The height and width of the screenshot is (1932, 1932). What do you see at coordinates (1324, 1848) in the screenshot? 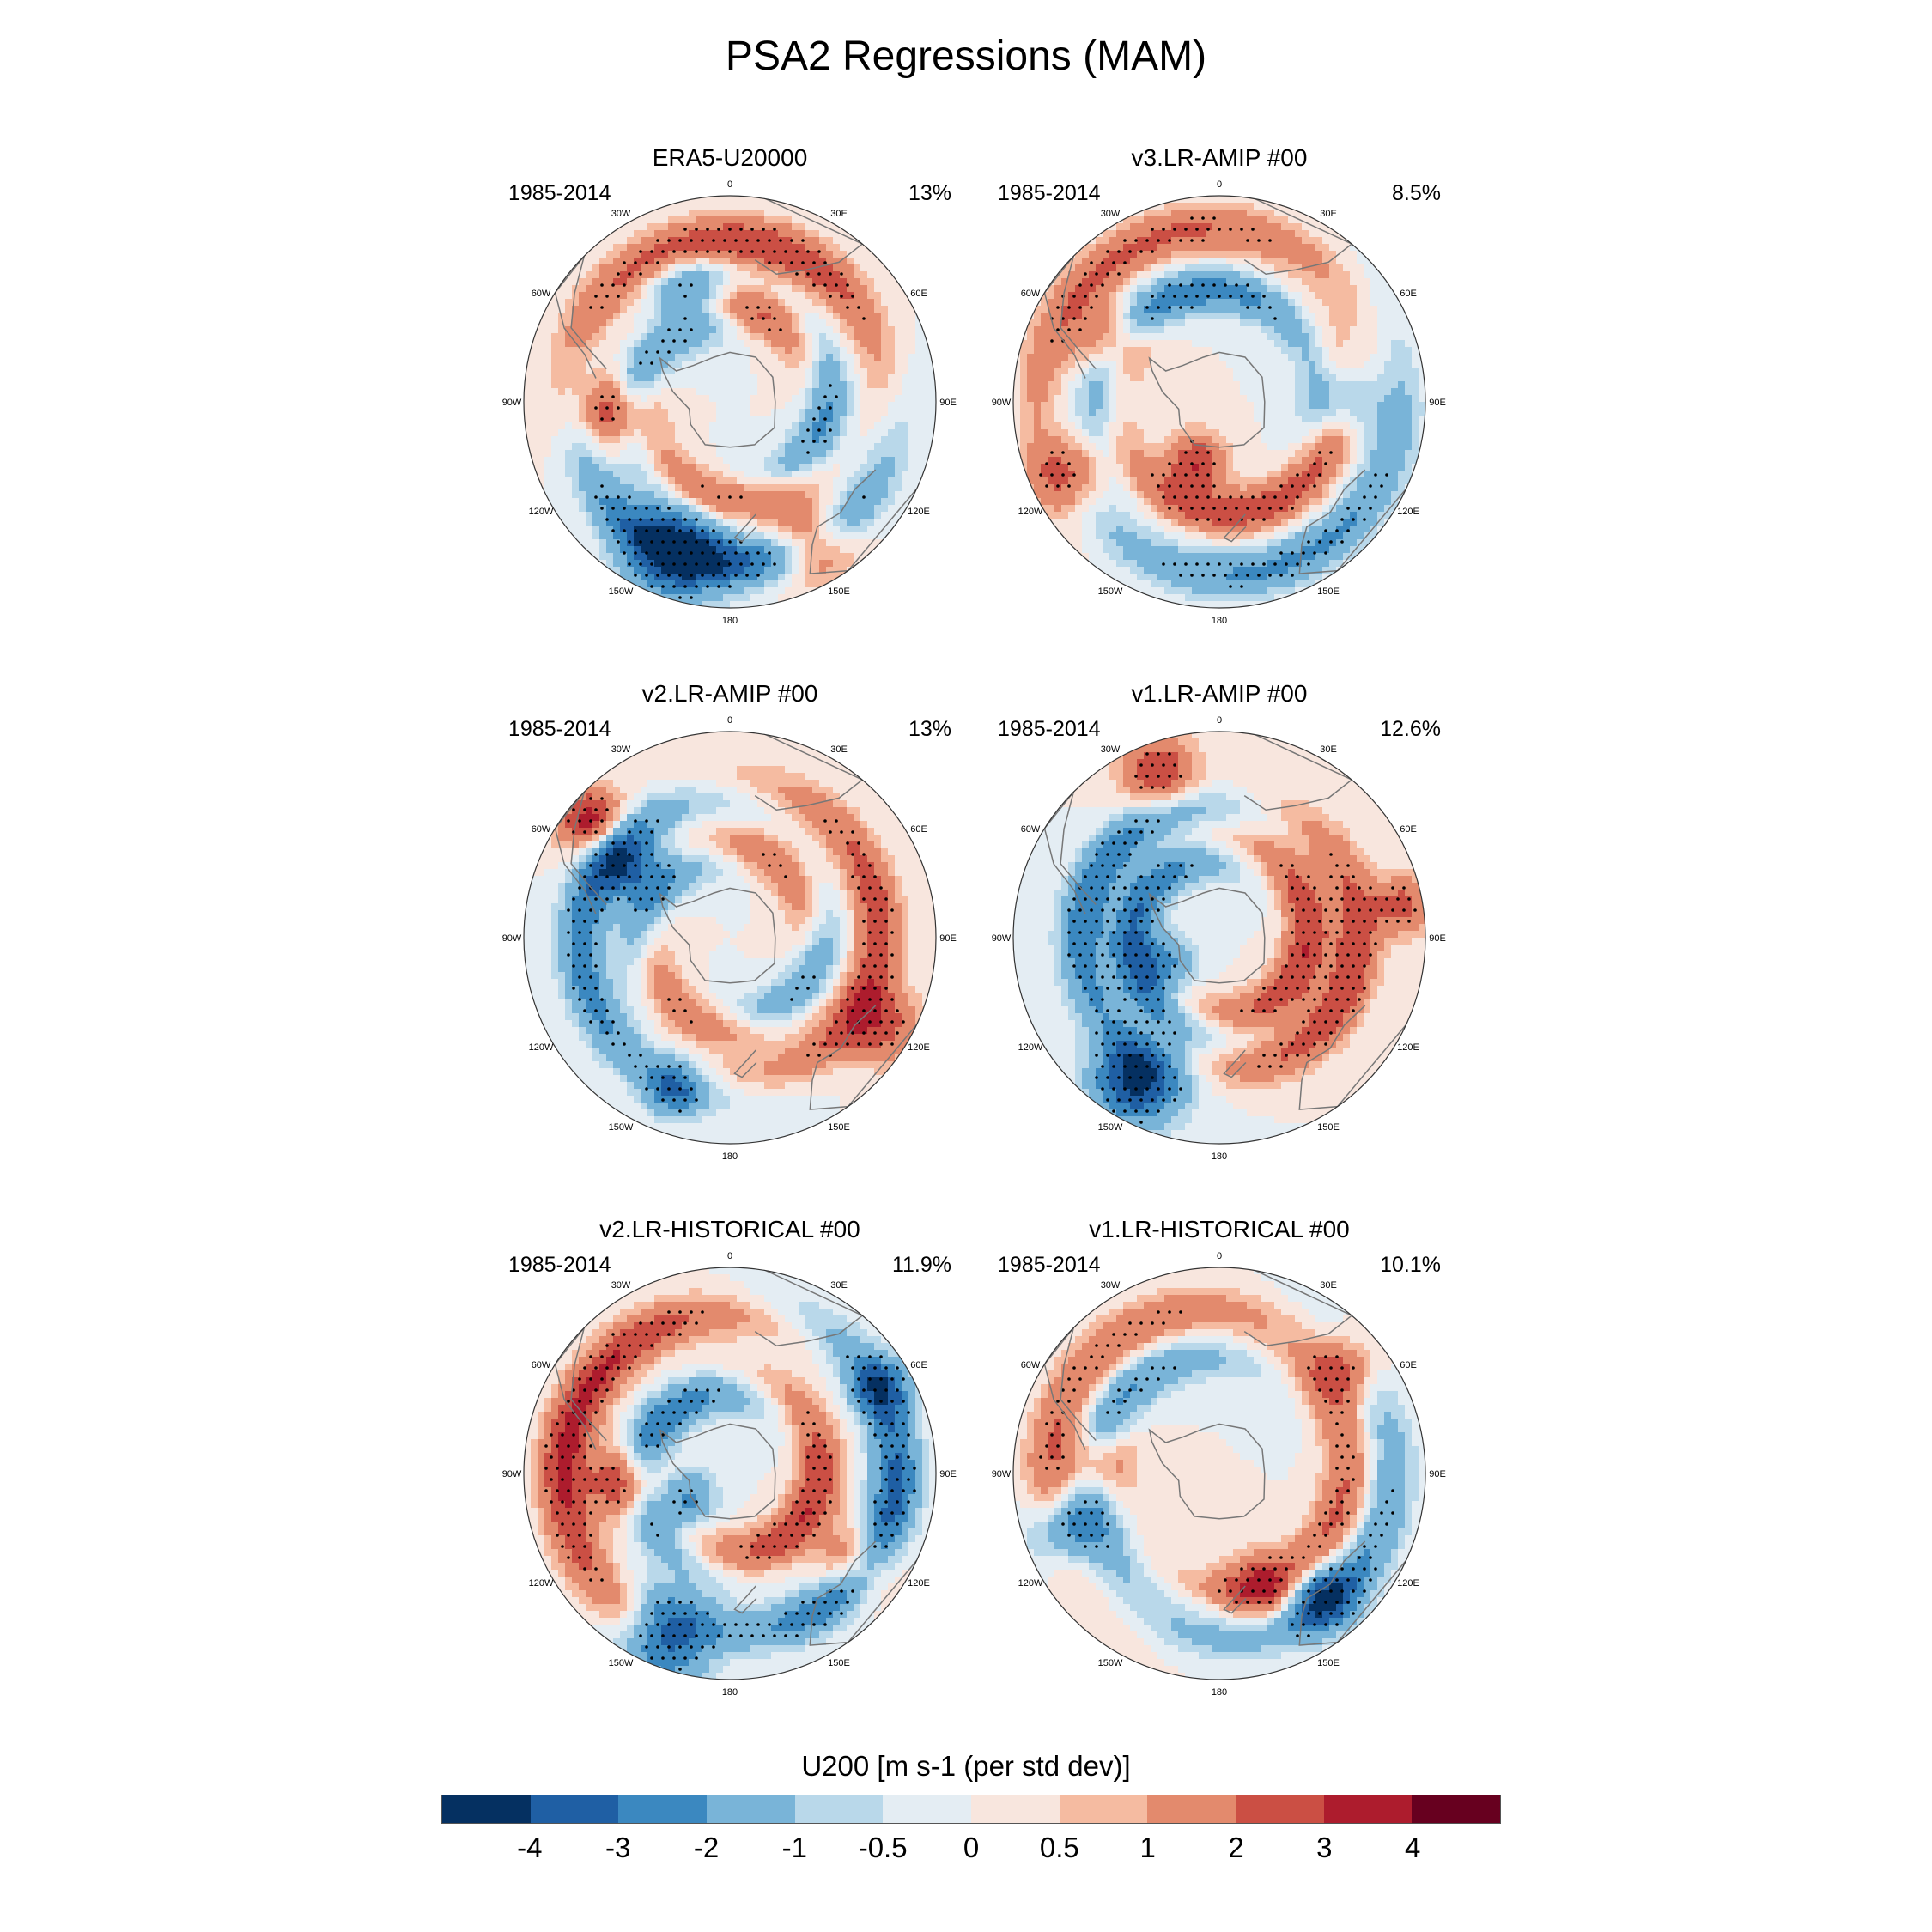
I see `colorbar-tick-label: 3` at bounding box center [1324, 1848].